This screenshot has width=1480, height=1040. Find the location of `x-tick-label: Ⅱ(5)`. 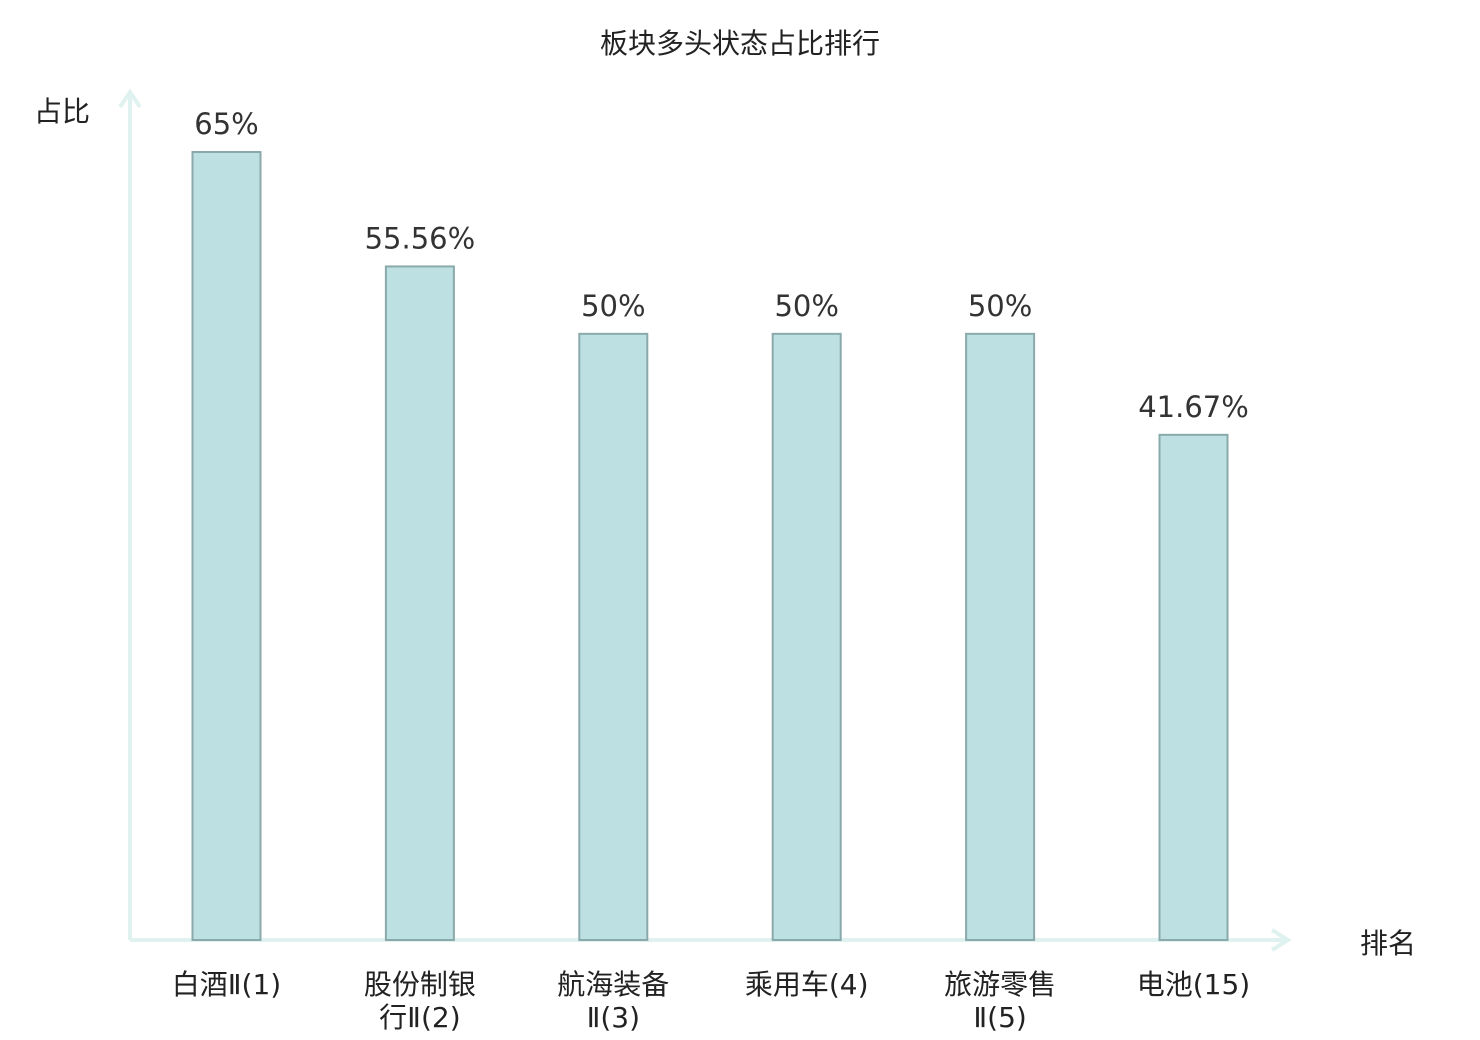

x-tick-label: Ⅱ(5) is located at coordinates (999, 1017).